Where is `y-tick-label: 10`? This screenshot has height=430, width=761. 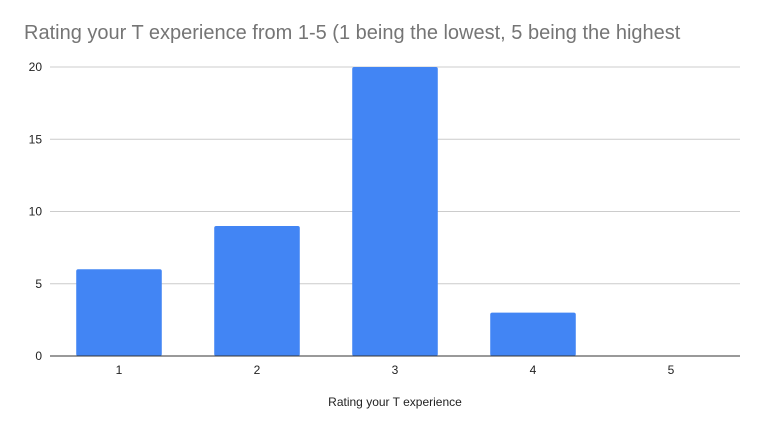
y-tick-label: 10 is located at coordinates (36, 212).